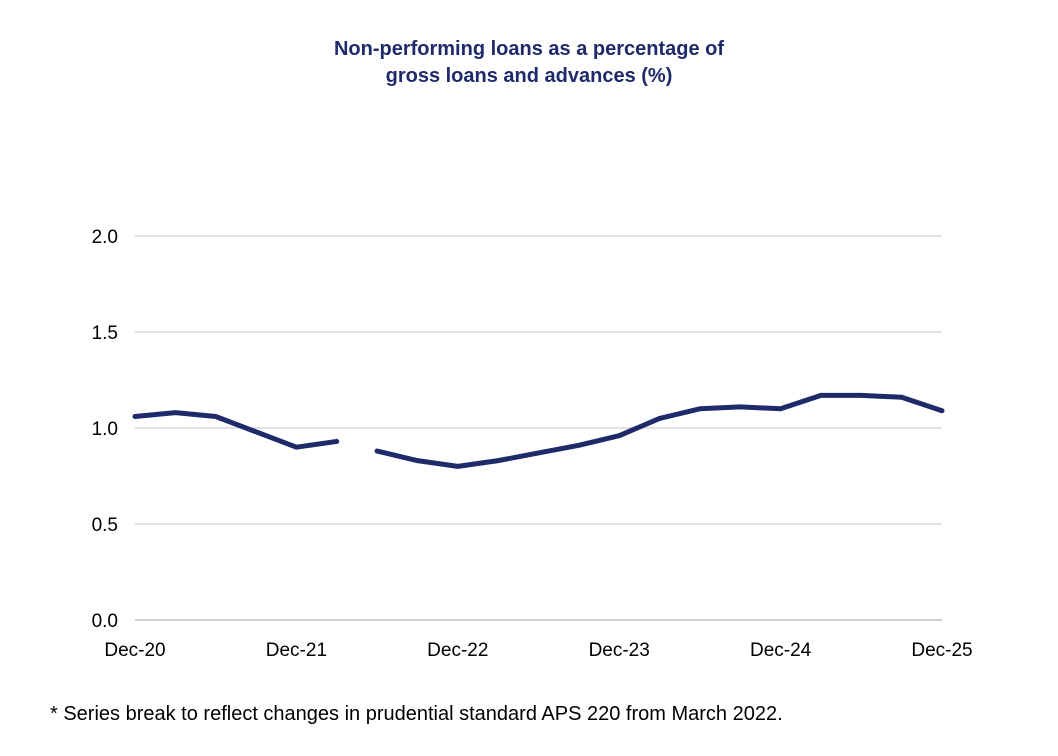 Image resolution: width=1058 pixels, height=756 pixels. I want to click on y-tick-label: 1.0, so click(105, 429).